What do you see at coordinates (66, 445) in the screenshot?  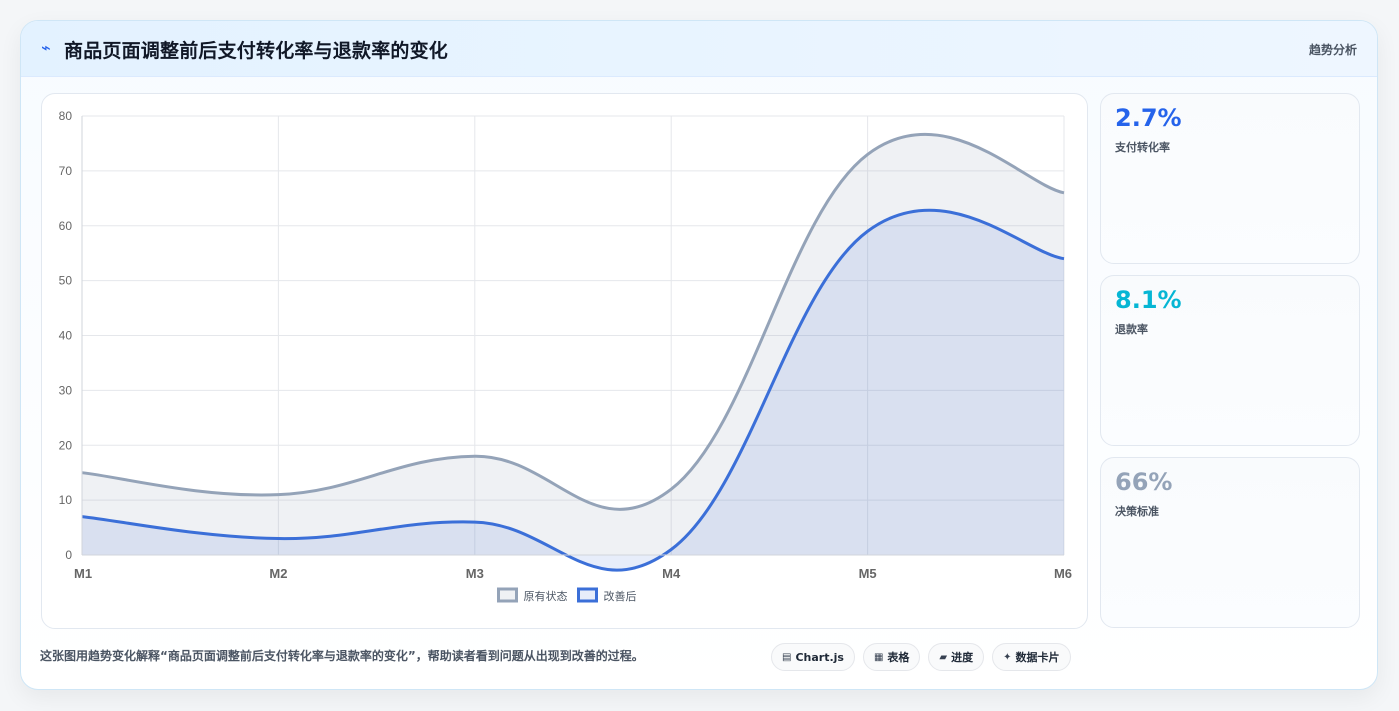 I see `y-tick-label: 20` at bounding box center [66, 445].